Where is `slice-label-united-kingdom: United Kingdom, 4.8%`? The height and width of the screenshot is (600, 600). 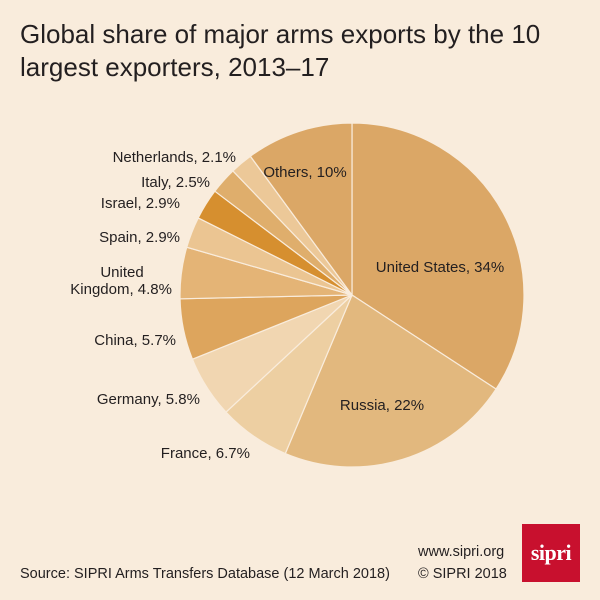
slice-label-united-kingdom: United Kingdom, 4.8% is located at coordinates (121, 281).